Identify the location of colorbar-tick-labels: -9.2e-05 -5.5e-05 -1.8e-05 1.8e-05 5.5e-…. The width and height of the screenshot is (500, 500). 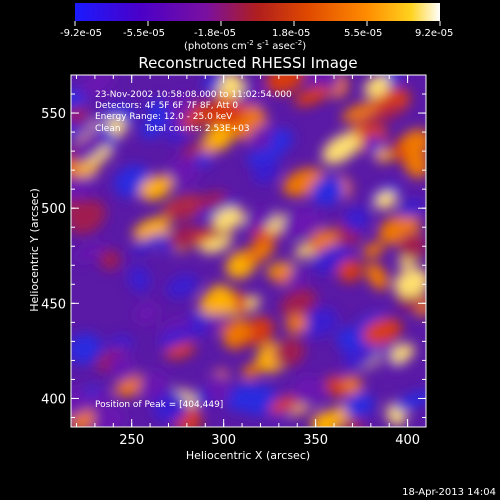
(256, 33).